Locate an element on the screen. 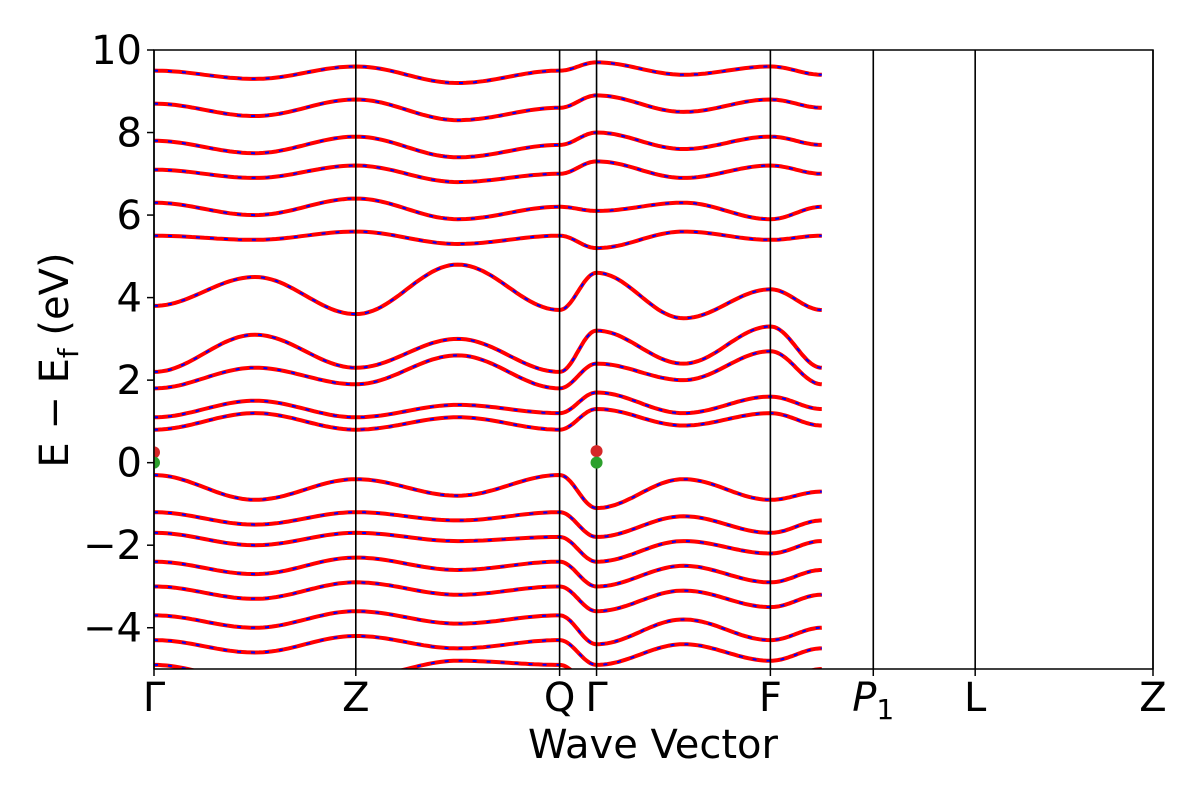  x-tick-label: Q is located at coordinates (559, 698).